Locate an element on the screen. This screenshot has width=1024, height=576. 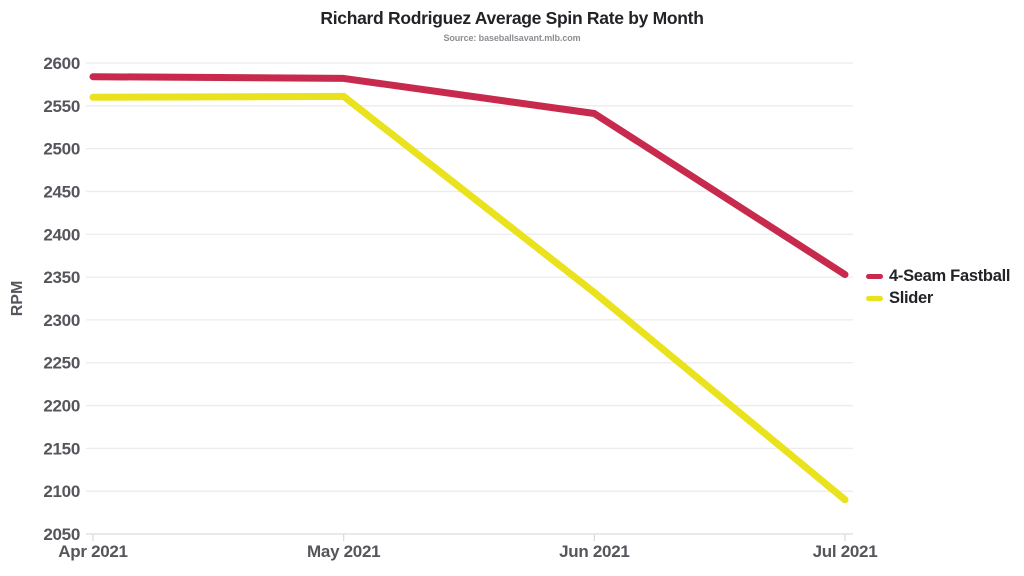
legend-item-4seam-fastball: 4-Seam Fastball is located at coordinates (938, 276).